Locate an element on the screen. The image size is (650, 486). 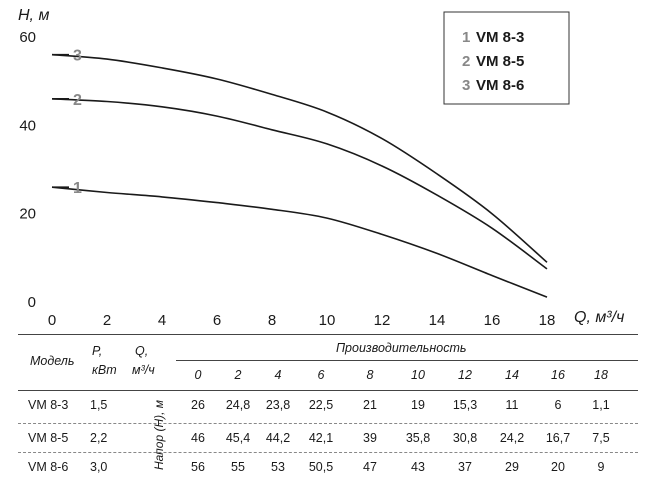
curve-number-label: 1 is located at coordinates (77, 188).